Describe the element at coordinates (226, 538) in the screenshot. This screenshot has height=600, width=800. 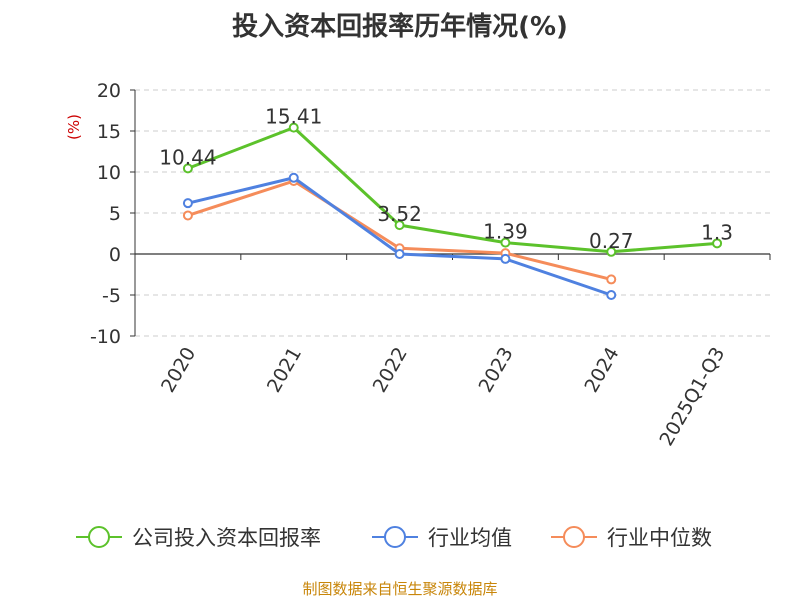
I see `legend-label: 公司投入资本回报率` at that location.